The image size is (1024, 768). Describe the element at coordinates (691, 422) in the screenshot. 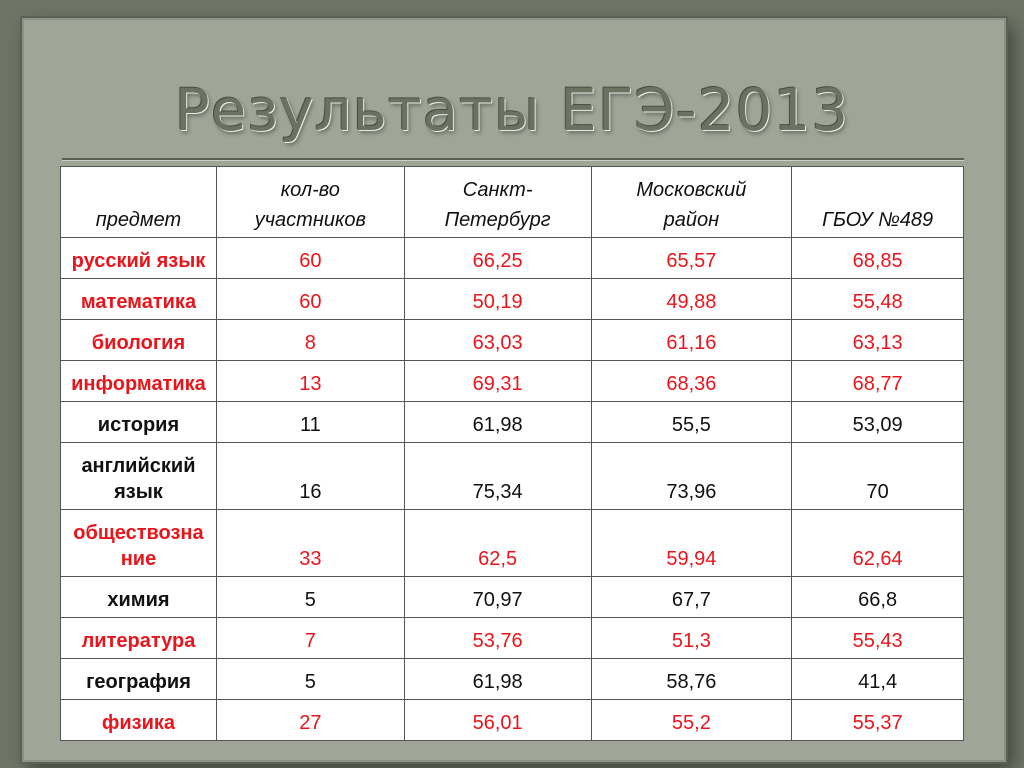

I see `cell-district: 55,5` at that location.